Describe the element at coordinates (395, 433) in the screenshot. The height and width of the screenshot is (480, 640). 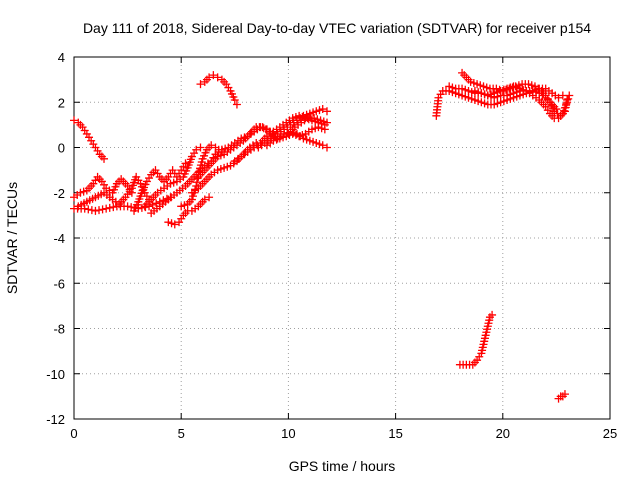
I see `x-tick-label-3: 15` at that location.